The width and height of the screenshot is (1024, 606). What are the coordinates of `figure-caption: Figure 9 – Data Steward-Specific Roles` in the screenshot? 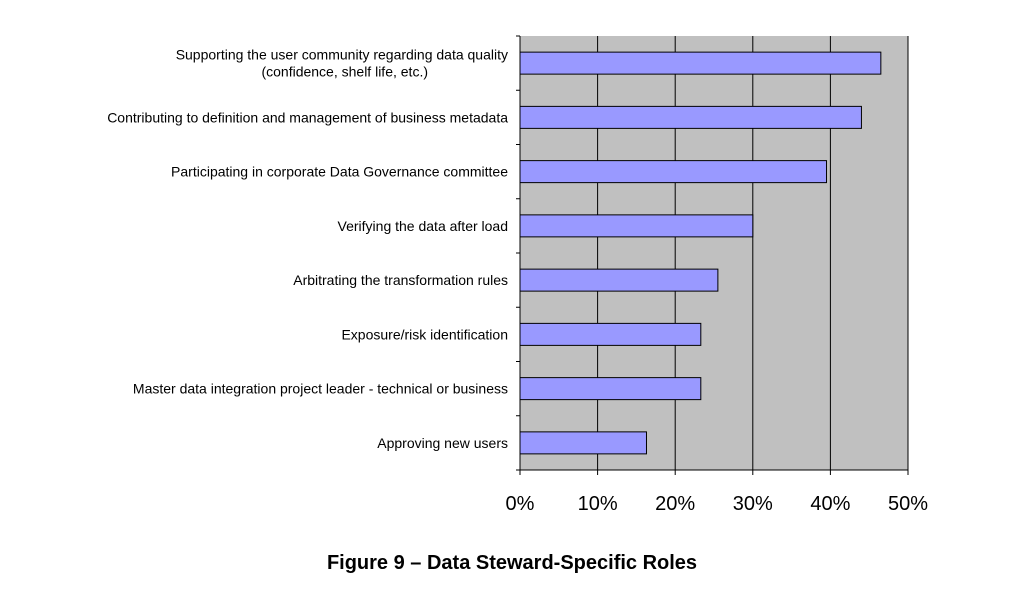 It's located at (512, 563).